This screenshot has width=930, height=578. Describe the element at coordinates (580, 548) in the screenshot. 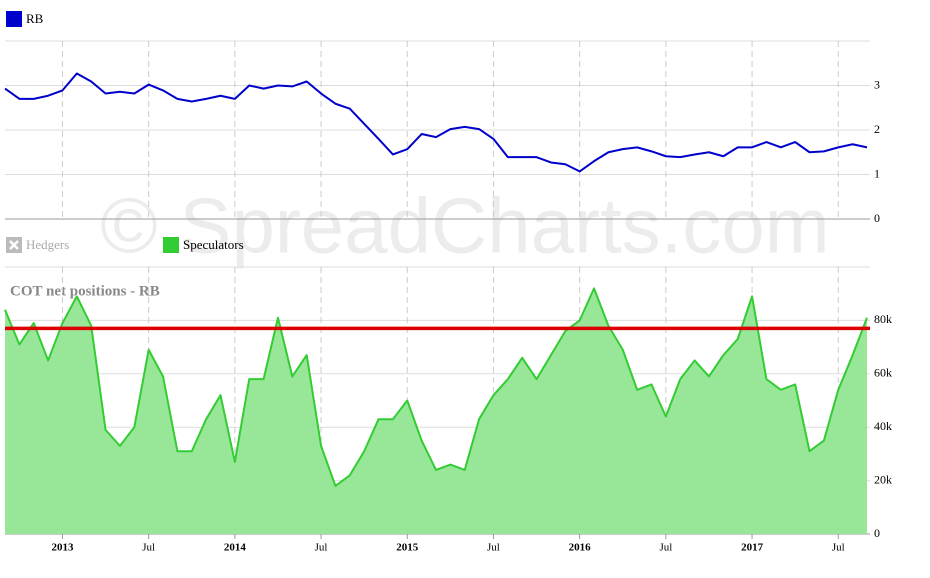

I see `x-tick-label: 2016` at that location.